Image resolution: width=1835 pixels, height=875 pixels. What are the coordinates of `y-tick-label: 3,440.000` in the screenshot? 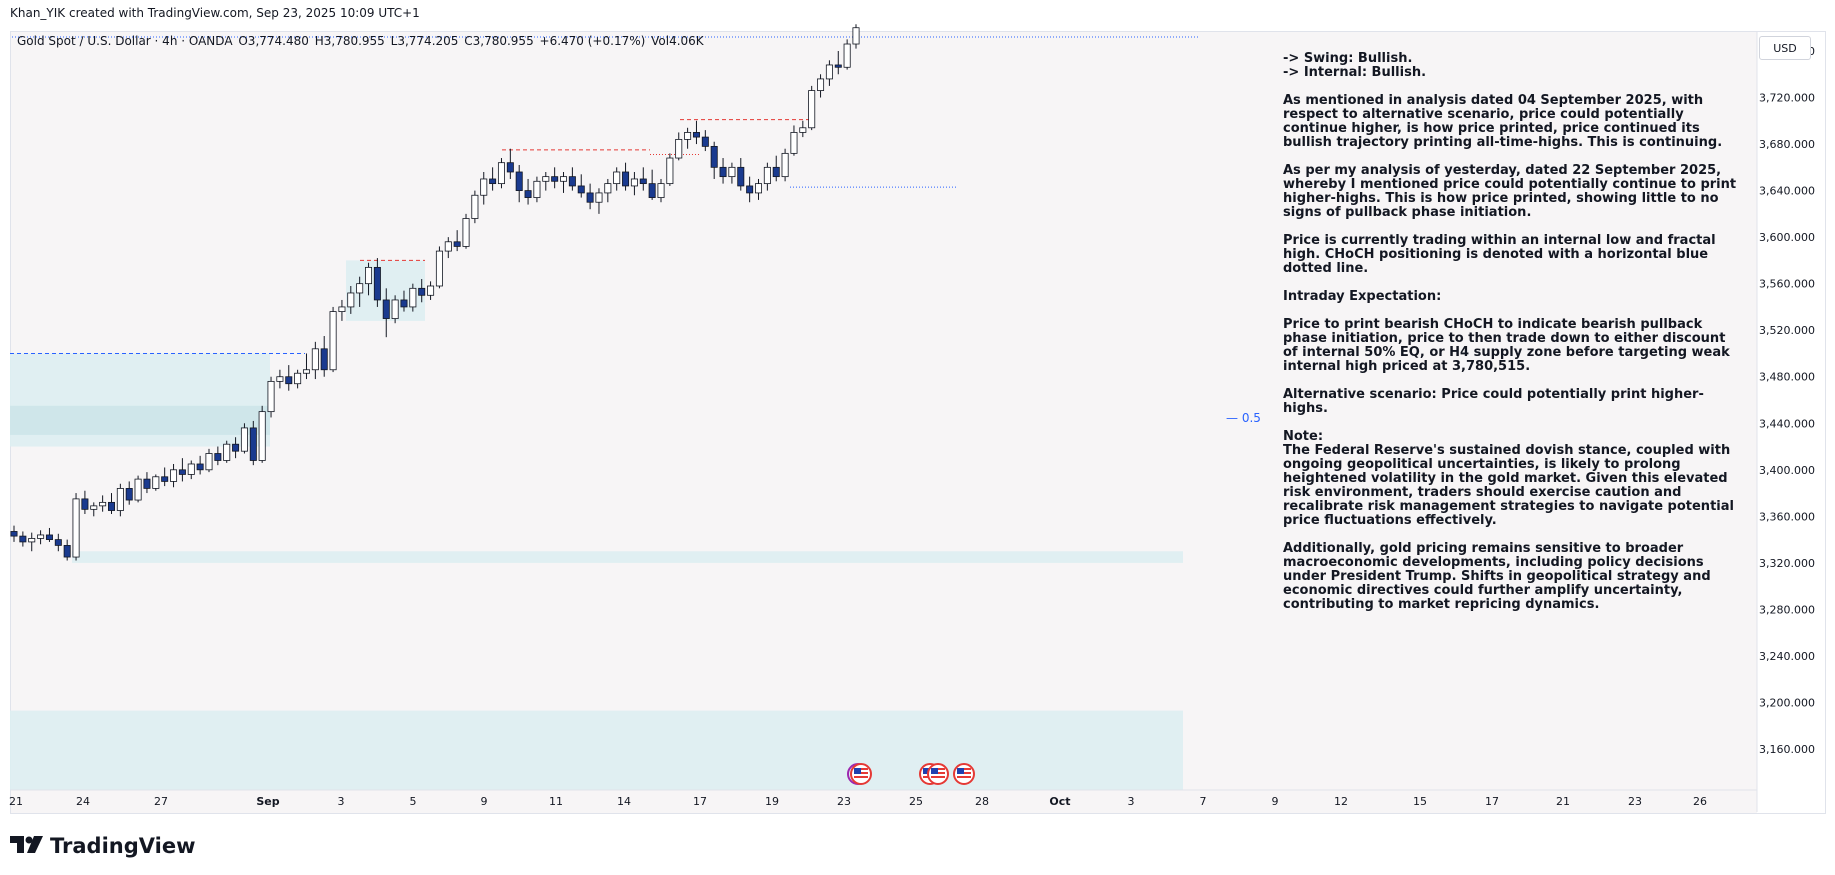 It's located at (1787, 423).